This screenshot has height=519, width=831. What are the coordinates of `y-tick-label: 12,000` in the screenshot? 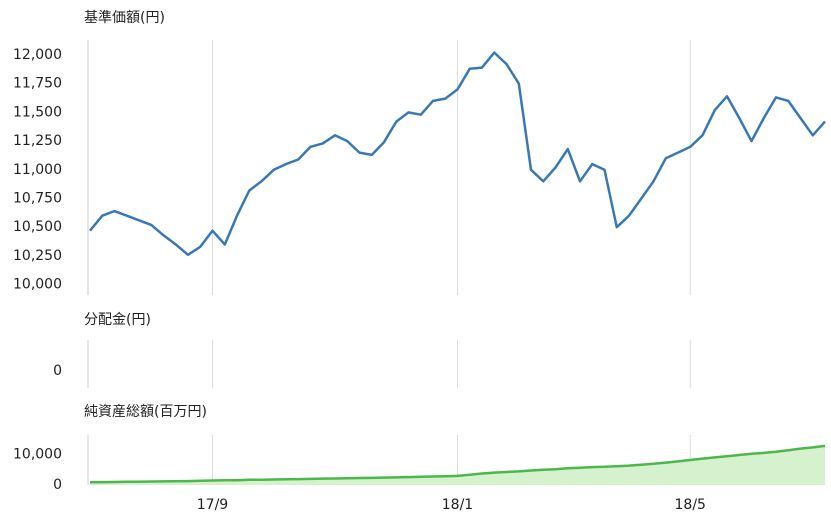 It's located at (37, 55).